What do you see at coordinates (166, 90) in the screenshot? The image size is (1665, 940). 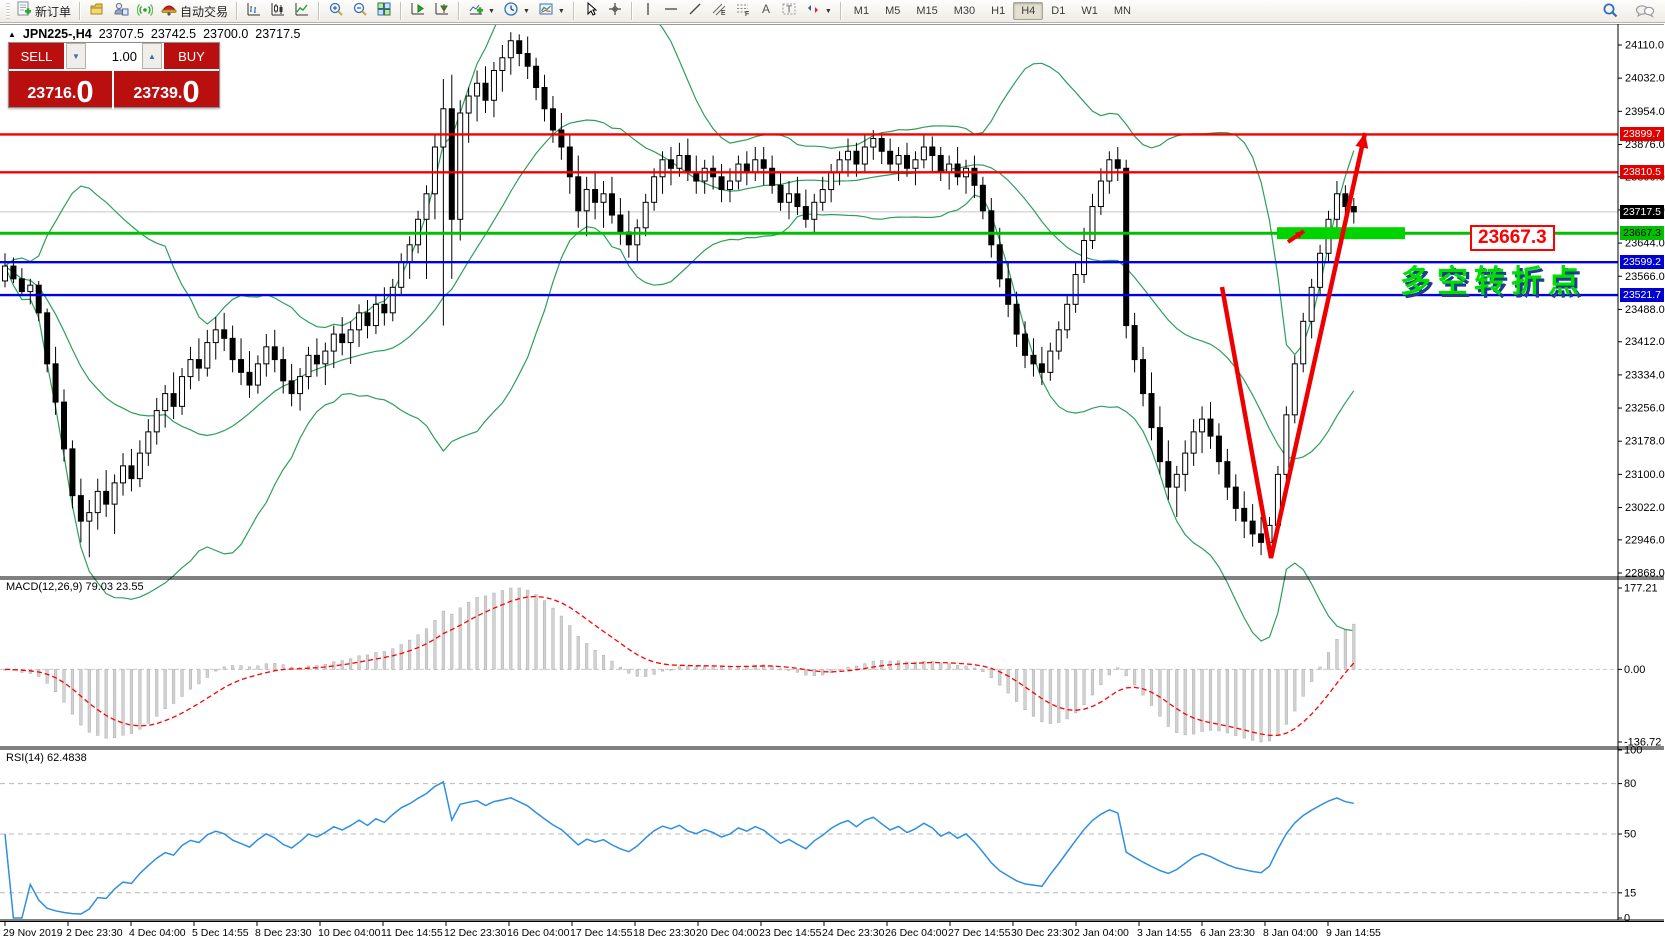 I see `buy-price: 23739. 0` at bounding box center [166, 90].